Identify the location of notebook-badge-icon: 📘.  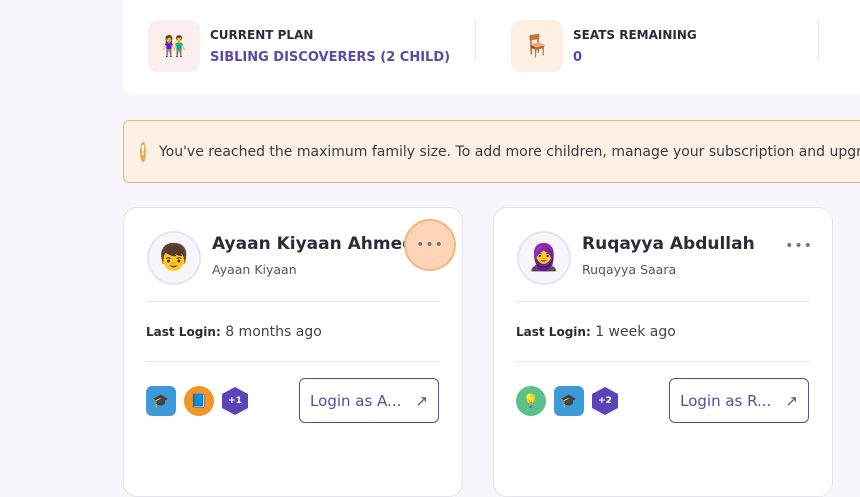
(199, 401).